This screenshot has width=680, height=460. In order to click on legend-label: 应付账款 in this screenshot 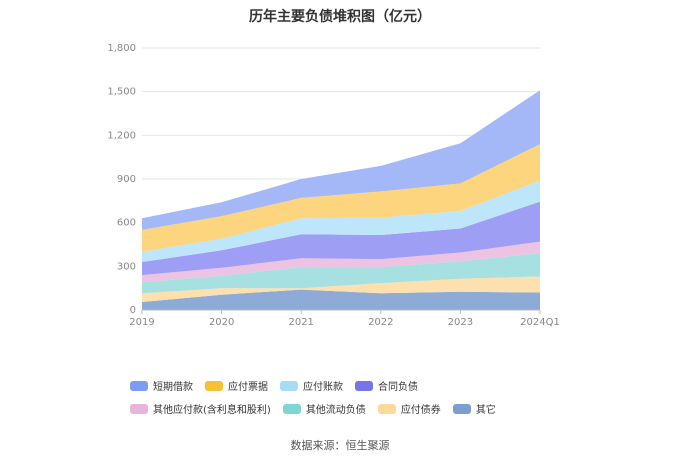, I will do `click(323, 387)`.